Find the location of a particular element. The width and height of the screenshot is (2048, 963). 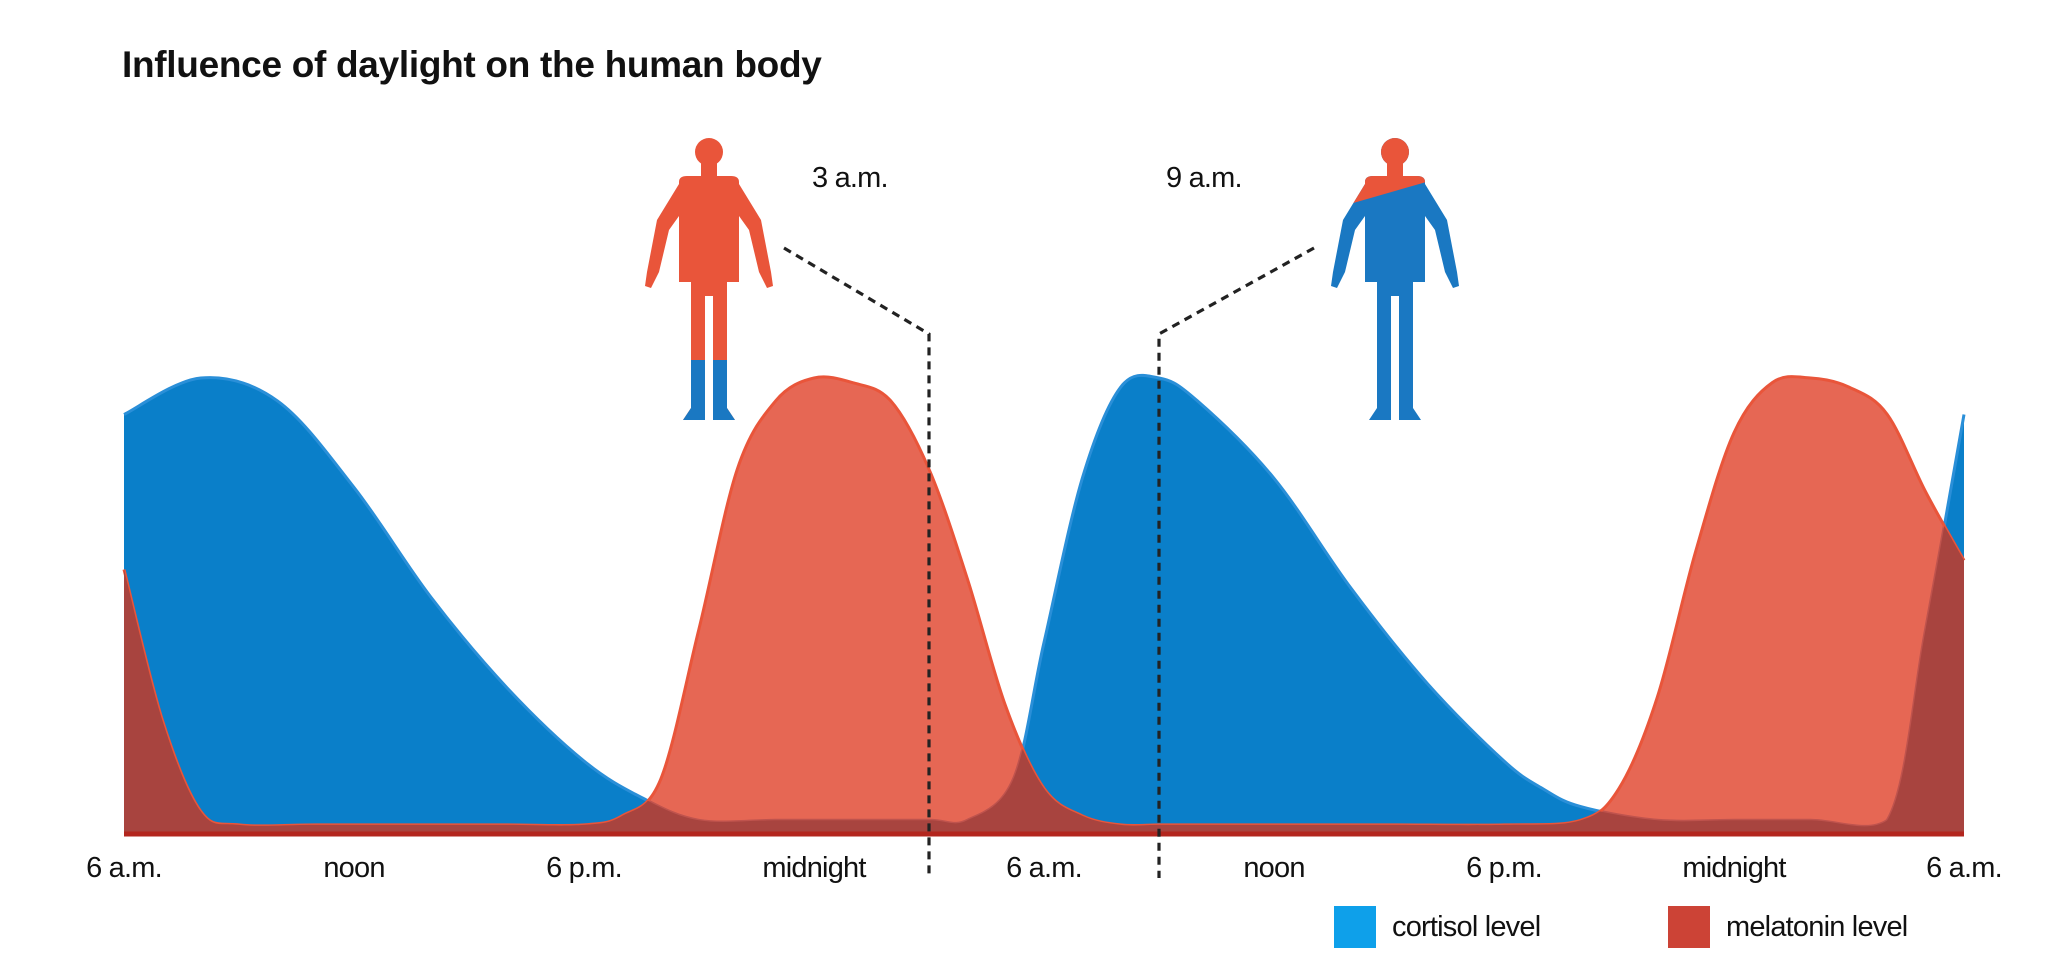

legend-label-melatonin: melatonin level is located at coordinates (1817, 926).